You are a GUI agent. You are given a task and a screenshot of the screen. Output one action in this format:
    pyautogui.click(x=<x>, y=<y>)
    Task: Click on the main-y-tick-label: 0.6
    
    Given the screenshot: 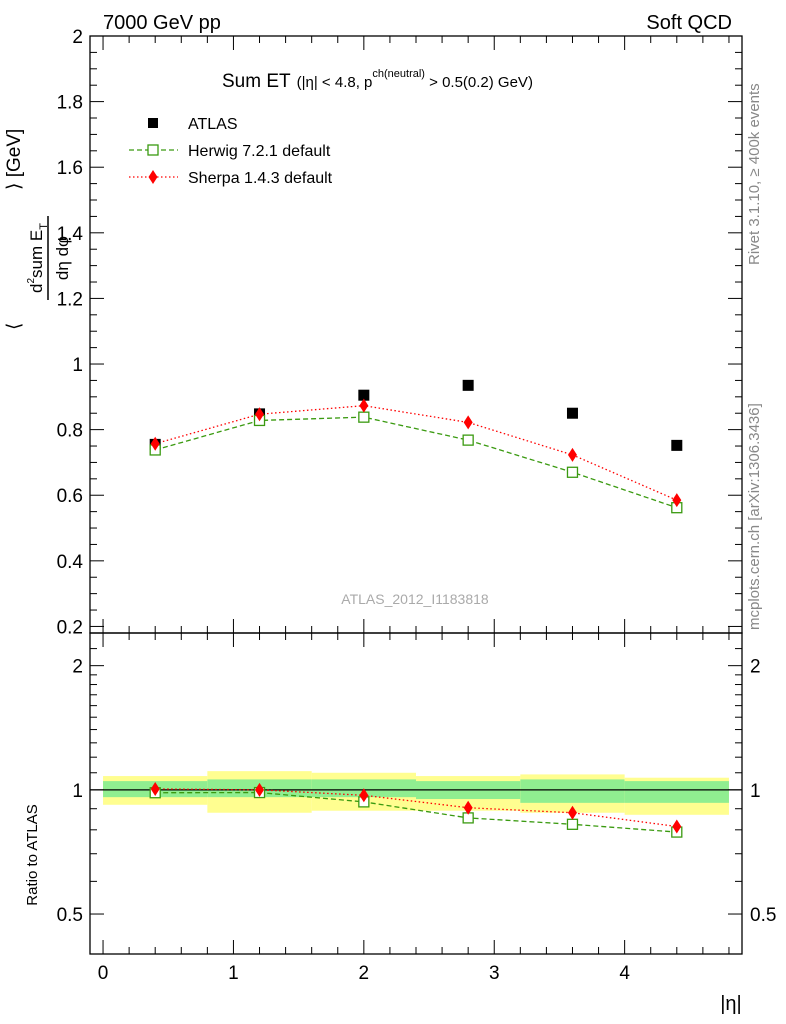 What is the action you would take?
    pyautogui.click(x=70, y=496)
    